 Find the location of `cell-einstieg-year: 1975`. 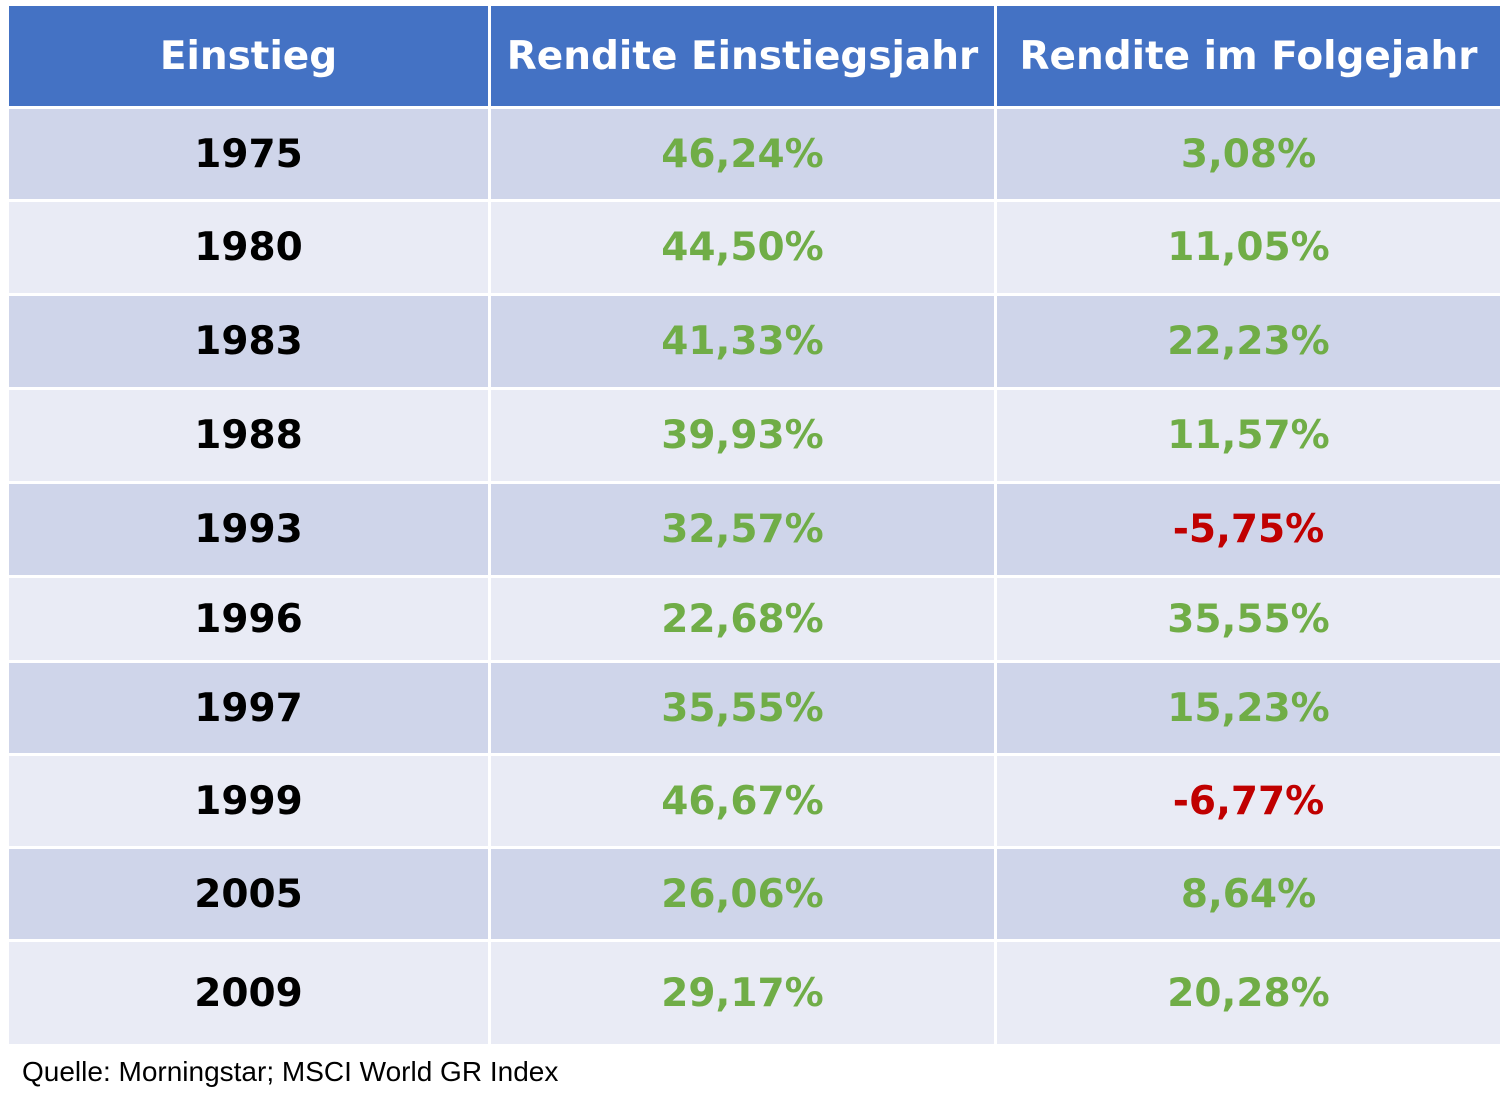

cell-einstieg-year: 1975 is located at coordinates (248, 154).